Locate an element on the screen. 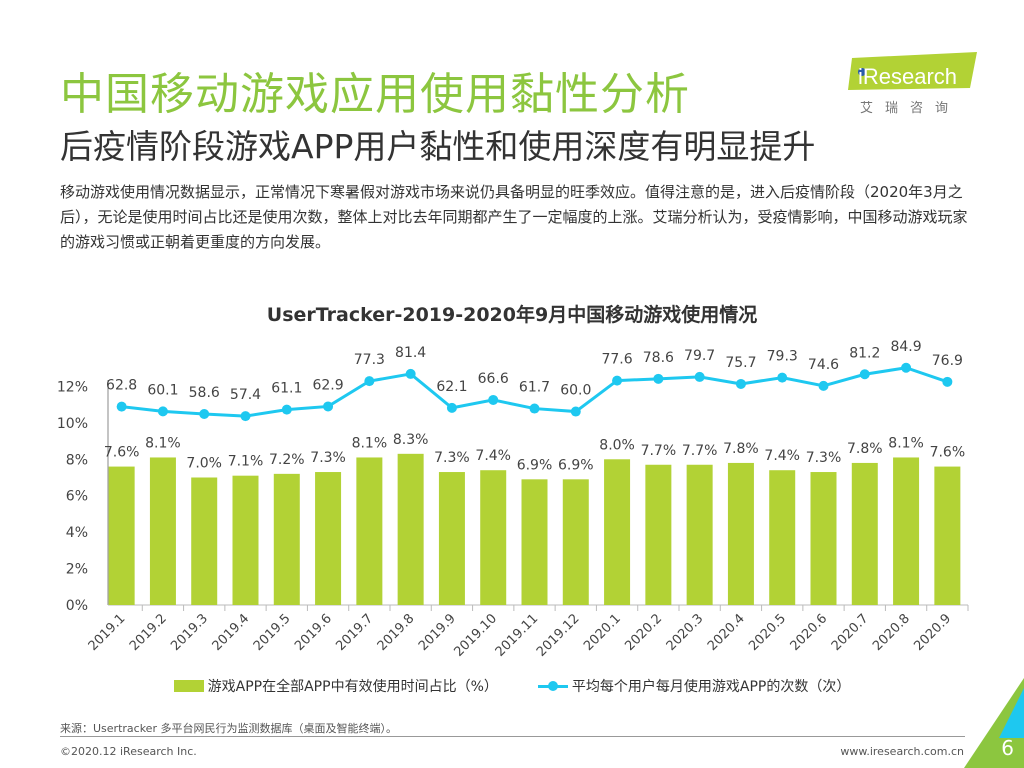 Image resolution: width=1024 pixels, height=768 pixels. bar-data-label: 7.7% is located at coordinates (659, 451).